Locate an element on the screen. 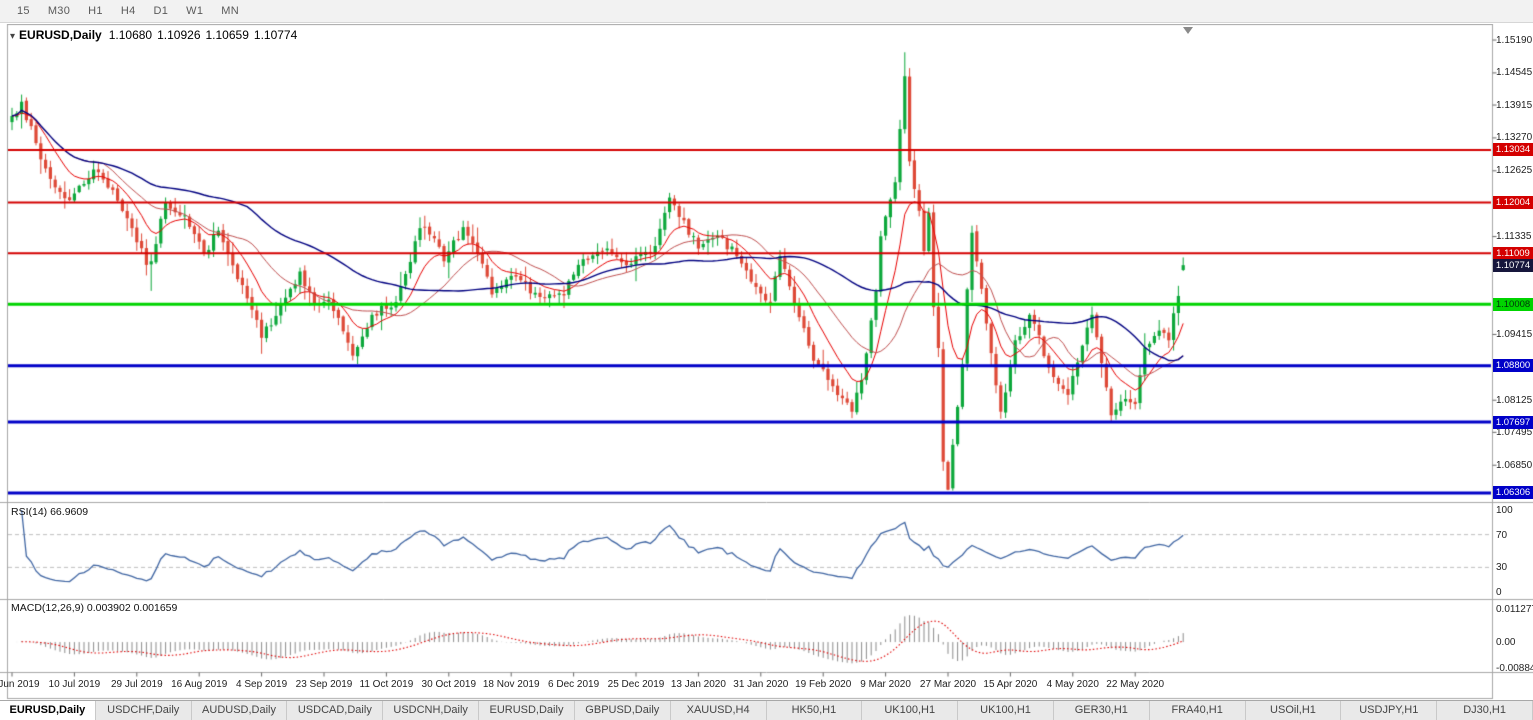 The image size is (1533, 720). rsi-axis-label: 100 is located at coordinates (1504, 510).